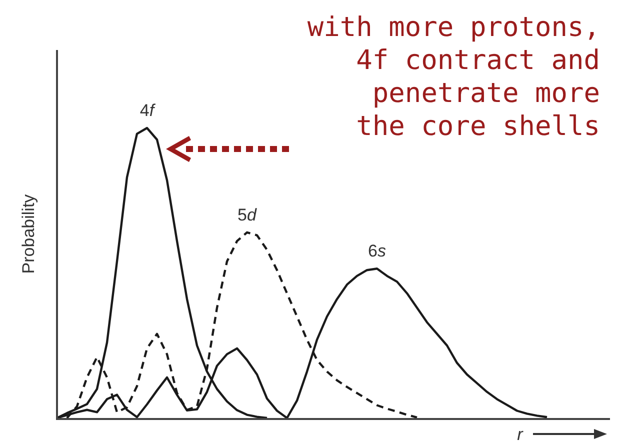  What do you see at coordinates (148, 110) in the screenshot?
I see `series-label: 4f` at bounding box center [148, 110].